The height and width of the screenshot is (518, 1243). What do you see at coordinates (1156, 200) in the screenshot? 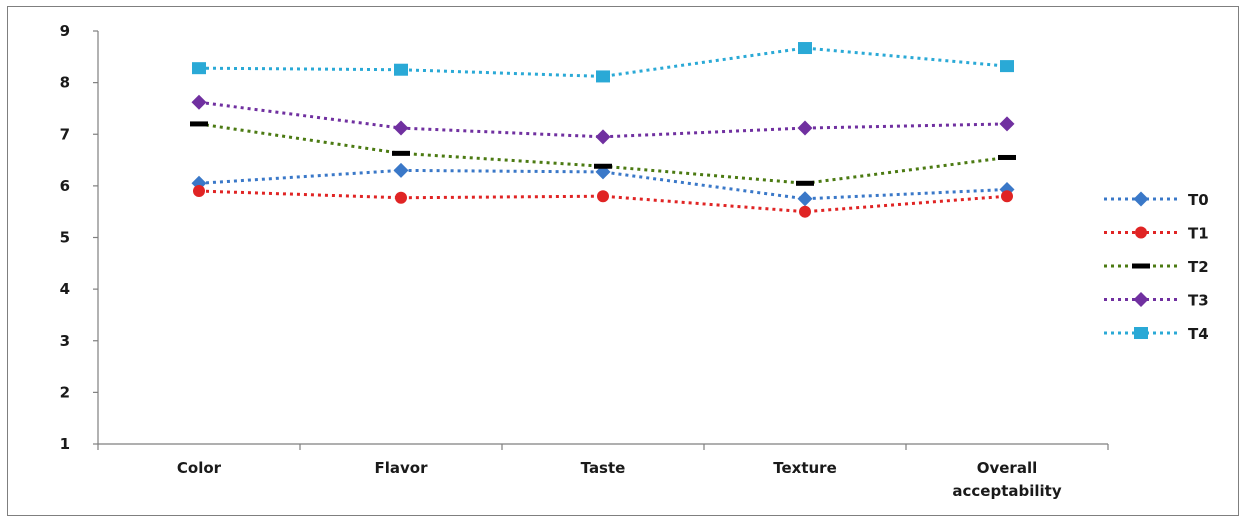
I see `legend-entry-t0: T0` at bounding box center [1156, 200].